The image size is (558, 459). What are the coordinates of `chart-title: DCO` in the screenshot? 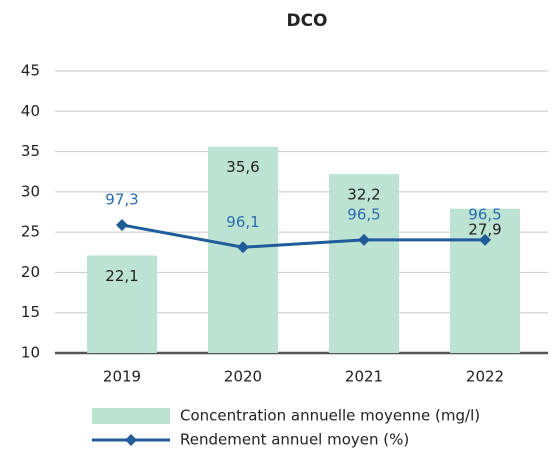 It's located at (306, 21).